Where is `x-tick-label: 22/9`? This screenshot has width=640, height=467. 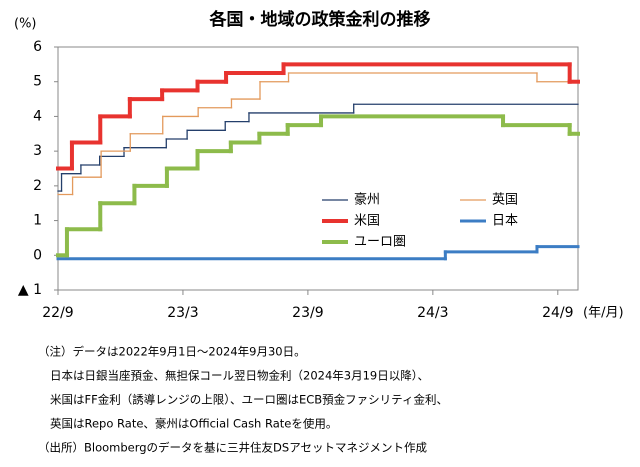
x-tick-label: 22/9 is located at coordinates (57, 313).